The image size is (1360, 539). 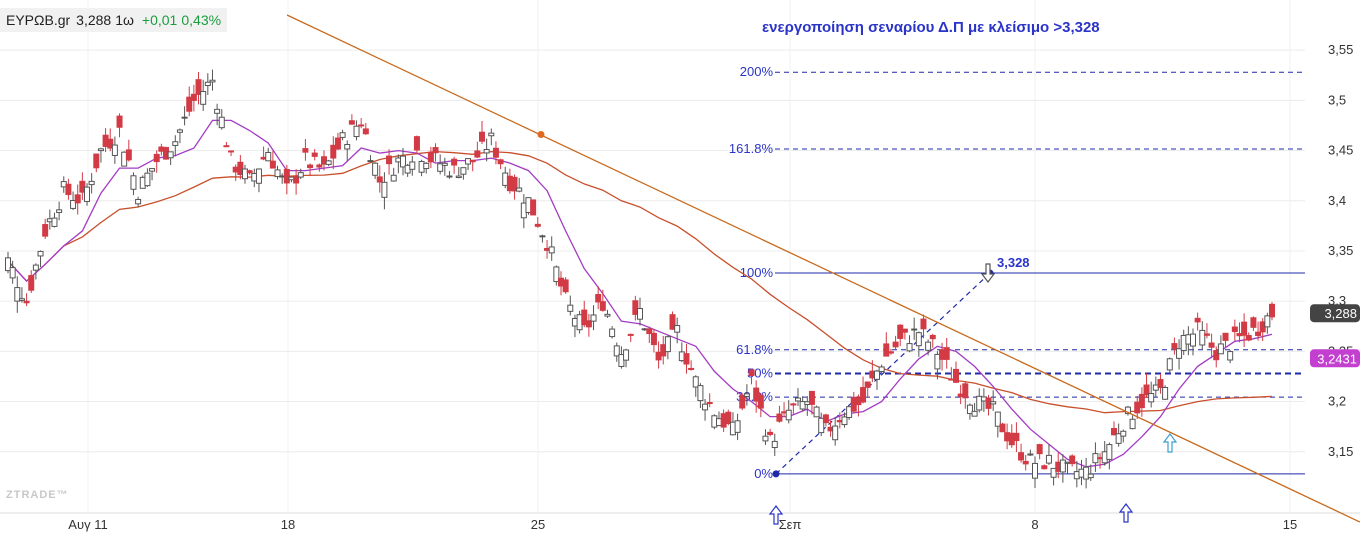 I want to click on x-axis: Αυγ 11 18 25 Σεπ 8 15, so click(x=682, y=524).